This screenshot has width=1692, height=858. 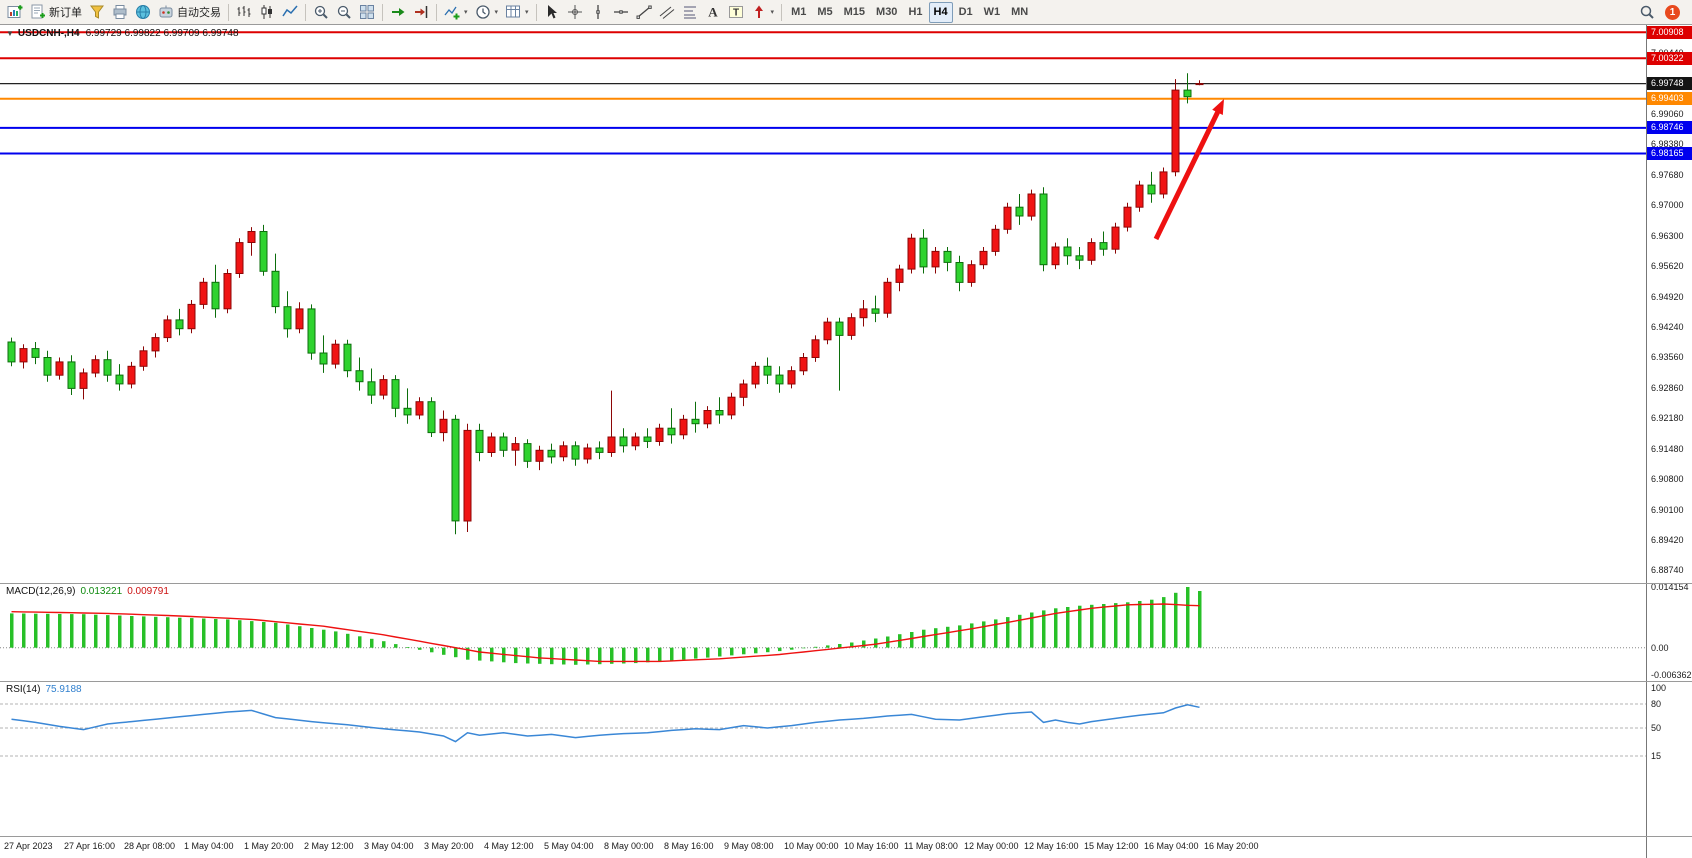 What do you see at coordinates (931, 846) in the screenshot?
I see `time-label: 11 May 08:00` at bounding box center [931, 846].